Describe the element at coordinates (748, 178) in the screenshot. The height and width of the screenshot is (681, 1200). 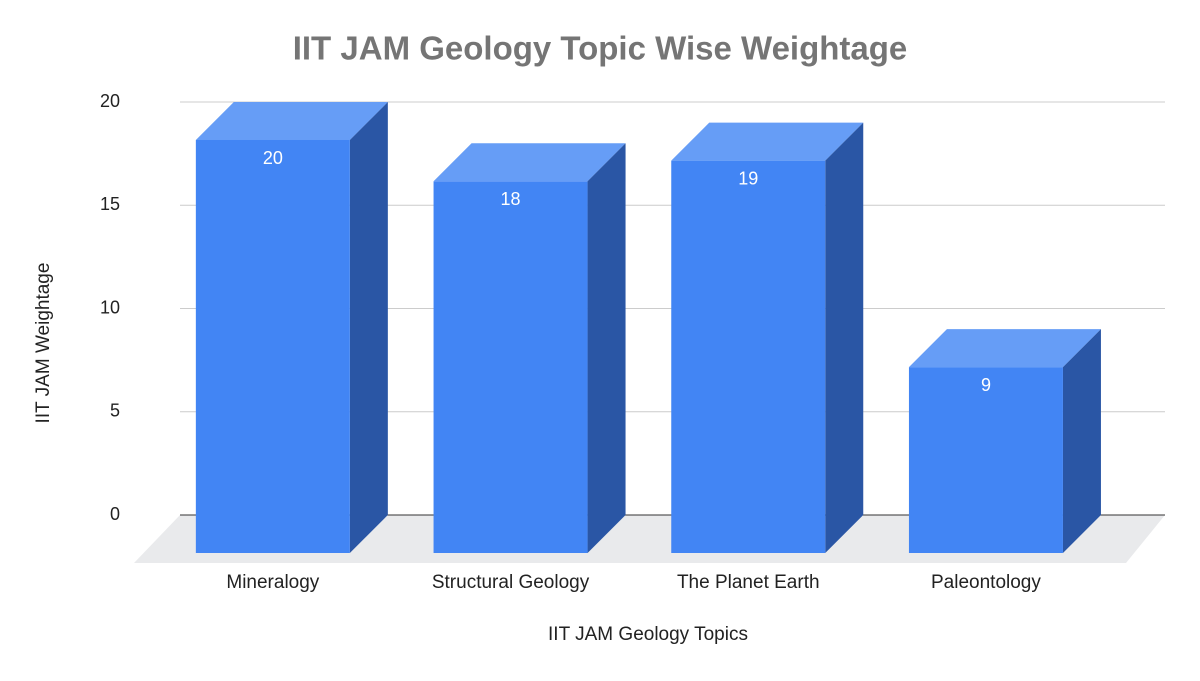
I see `value-label: 19` at that location.